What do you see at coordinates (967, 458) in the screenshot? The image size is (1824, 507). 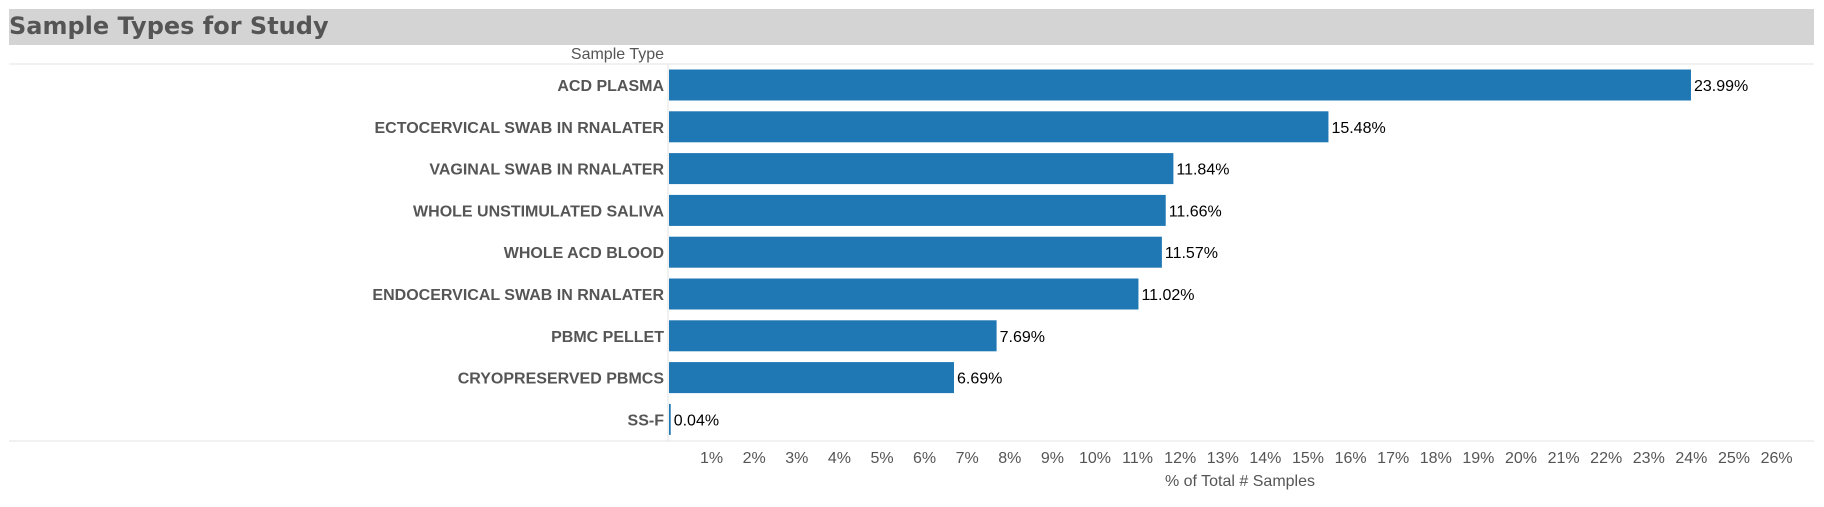 I see `x-tick-label: 7%` at bounding box center [967, 458].